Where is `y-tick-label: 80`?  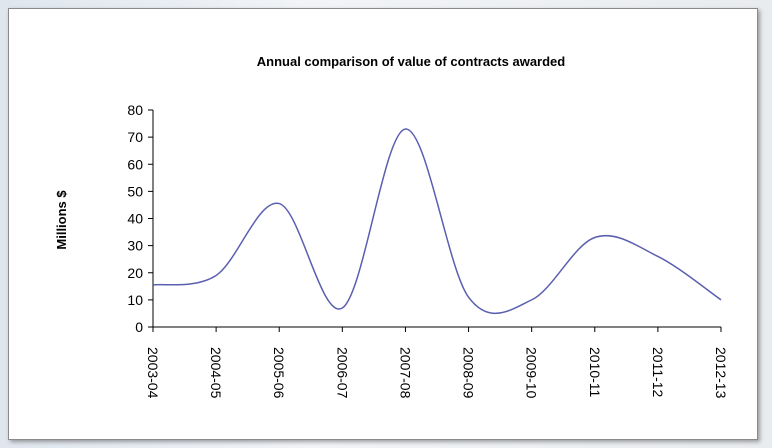 y-tick-label: 80 is located at coordinates (135, 110).